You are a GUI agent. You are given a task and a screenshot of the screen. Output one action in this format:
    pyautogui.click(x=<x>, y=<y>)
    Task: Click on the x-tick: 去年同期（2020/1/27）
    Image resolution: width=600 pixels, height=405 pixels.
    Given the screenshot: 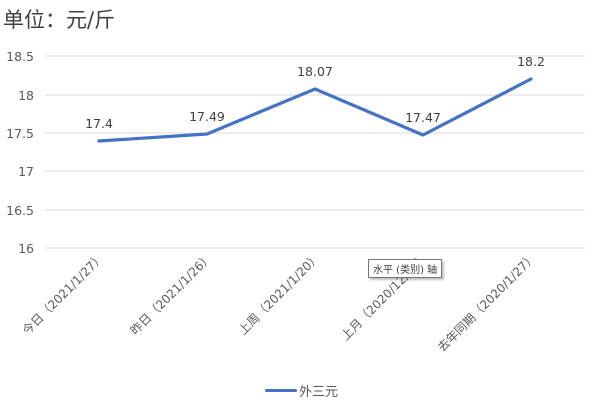 What is the action you would take?
    pyautogui.click(x=487, y=302)
    